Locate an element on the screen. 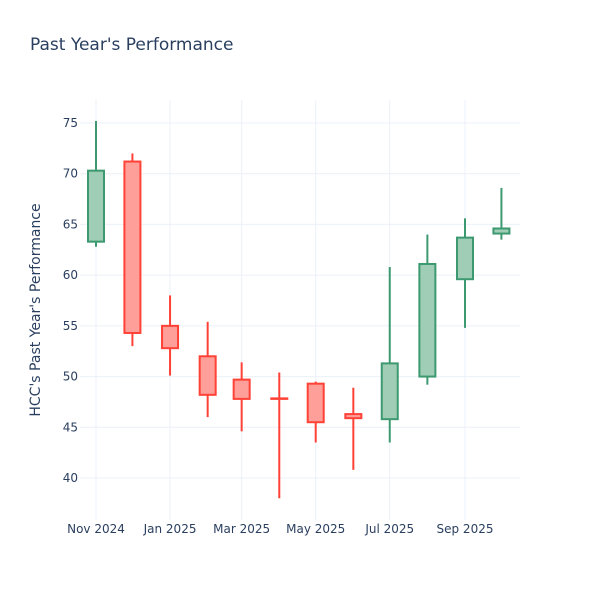 This screenshot has height=600, width=600. y-axis-label: HCC's Past Year's Performance is located at coordinates (36, 309).